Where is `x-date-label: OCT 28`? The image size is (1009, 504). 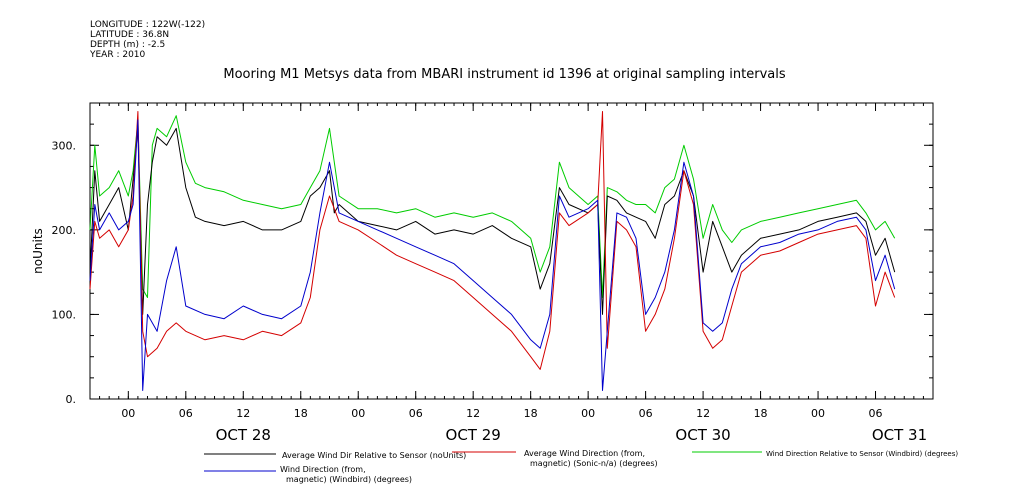
x-date-label: OCT 28 is located at coordinates (243, 435).